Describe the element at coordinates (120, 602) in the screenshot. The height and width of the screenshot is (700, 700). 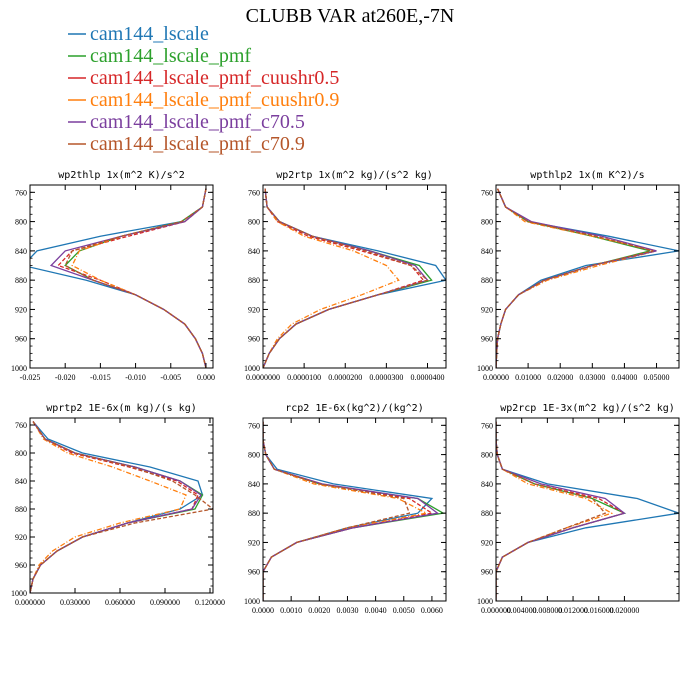
I see `x-tick-label: 0.060000` at that location.